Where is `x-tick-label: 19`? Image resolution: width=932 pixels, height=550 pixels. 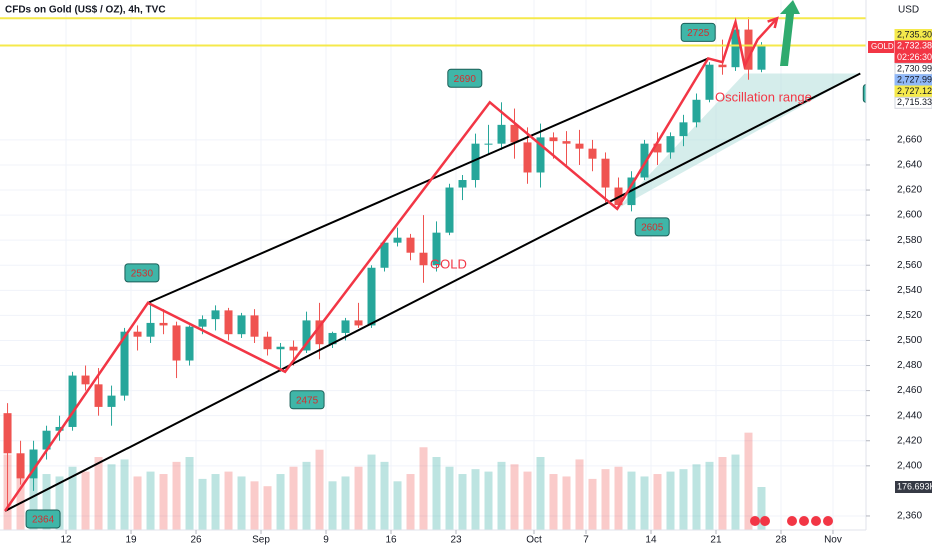
x-tick-label: 19 is located at coordinates (131, 540).